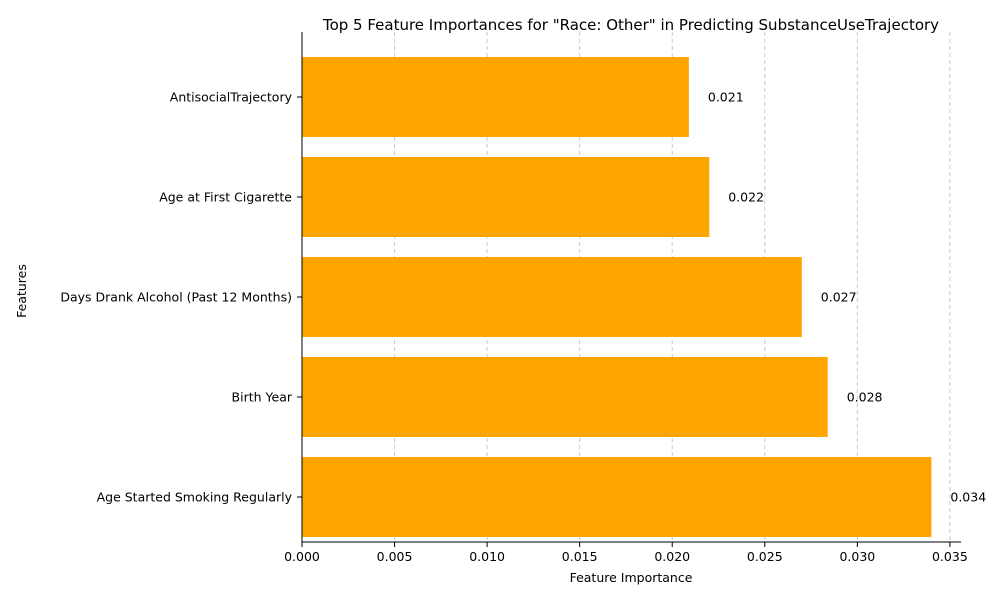 This screenshot has width=1000, height=600. Describe the element at coordinates (21, 291) in the screenshot. I see `y-axis-title: Features` at that location.